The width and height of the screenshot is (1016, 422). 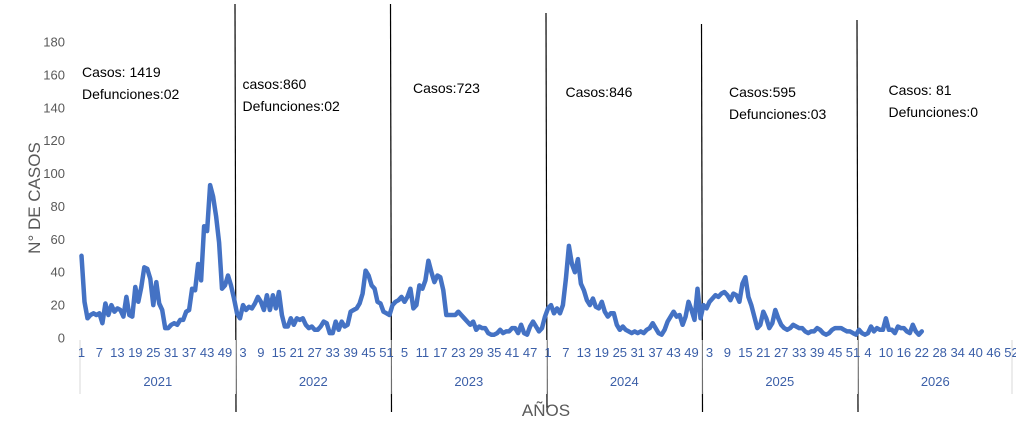 What do you see at coordinates (975, 352) in the screenshot?
I see `x-tick-label: 40` at bounding box center [975, 352].